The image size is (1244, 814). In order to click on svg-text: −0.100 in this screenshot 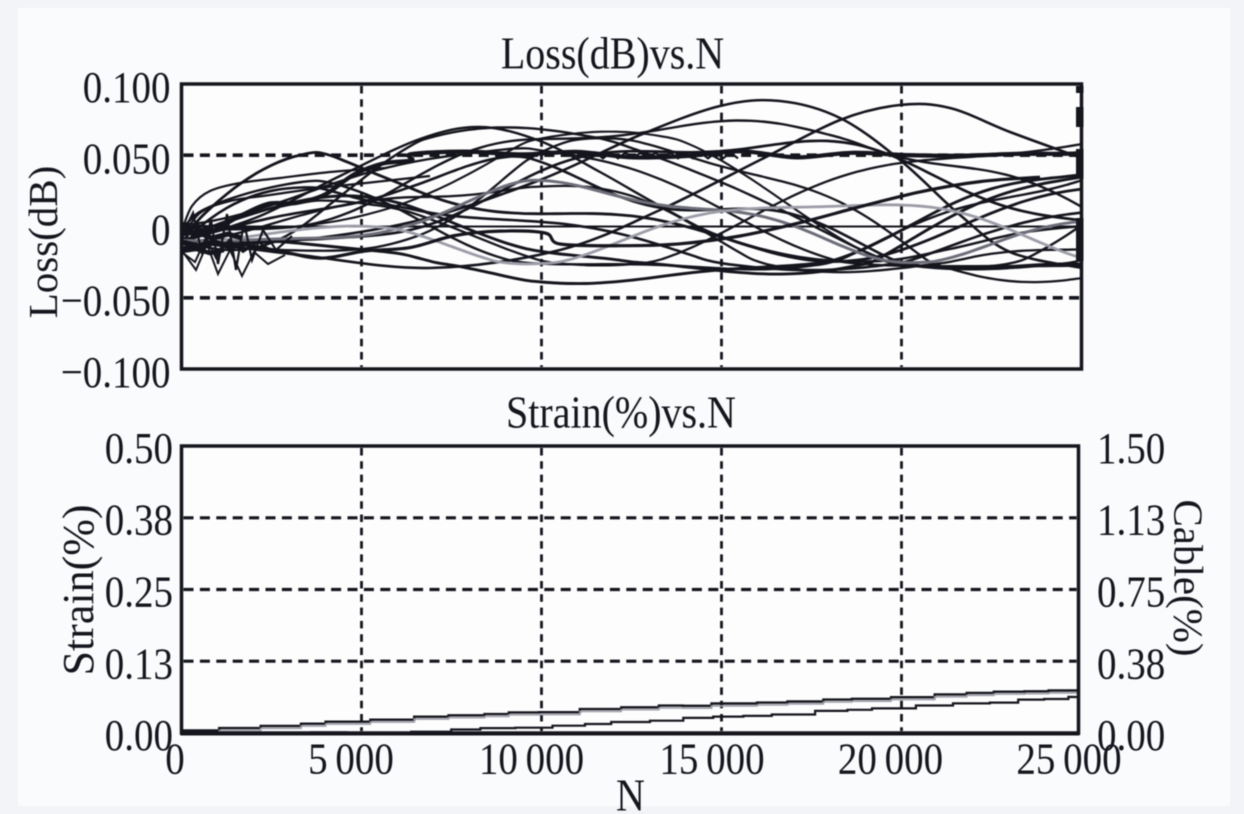, I will do `click(116, 373)`.